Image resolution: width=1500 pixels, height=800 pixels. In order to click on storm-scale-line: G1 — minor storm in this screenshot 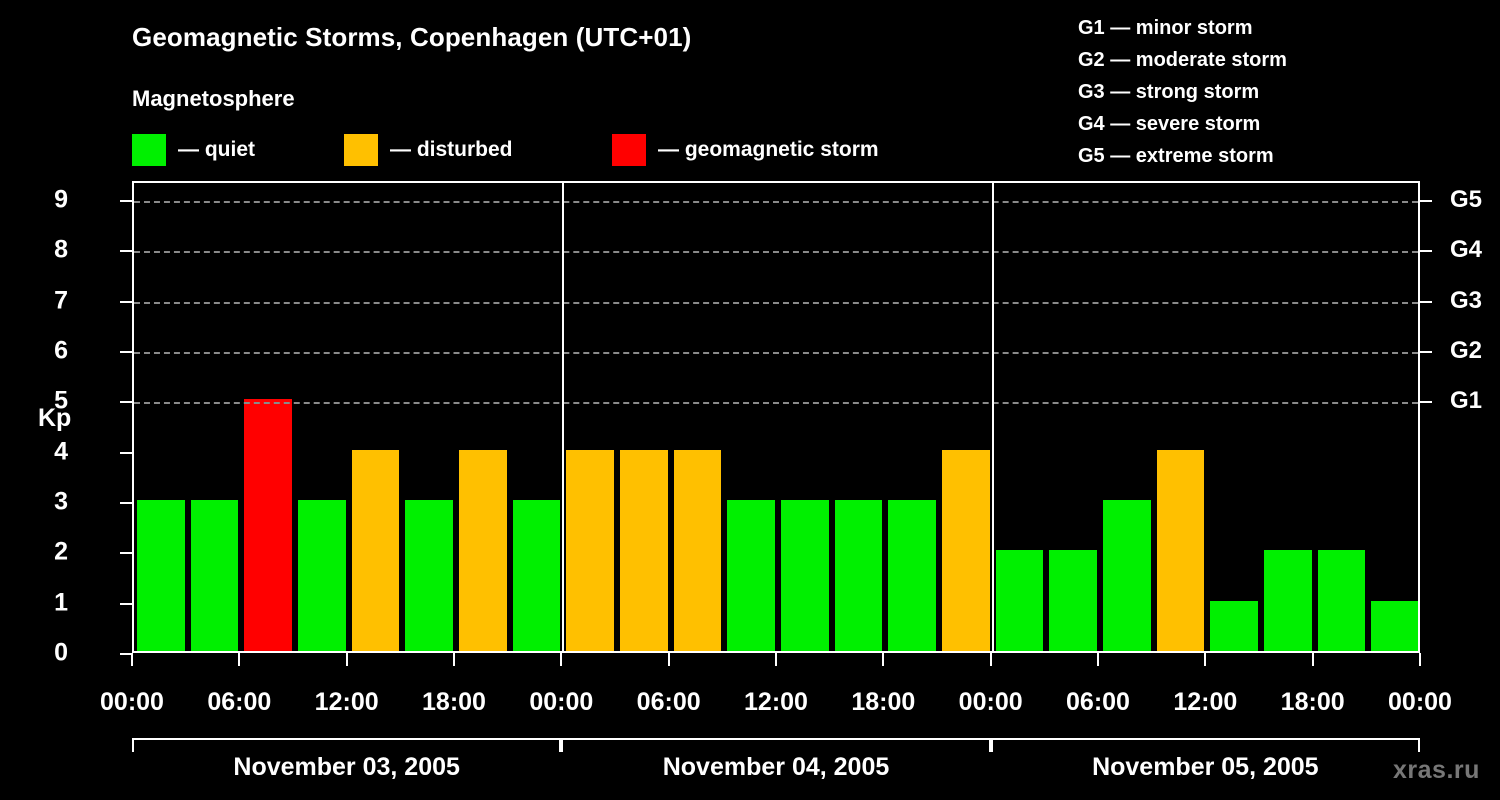, I will do `click(1165, 28)`.